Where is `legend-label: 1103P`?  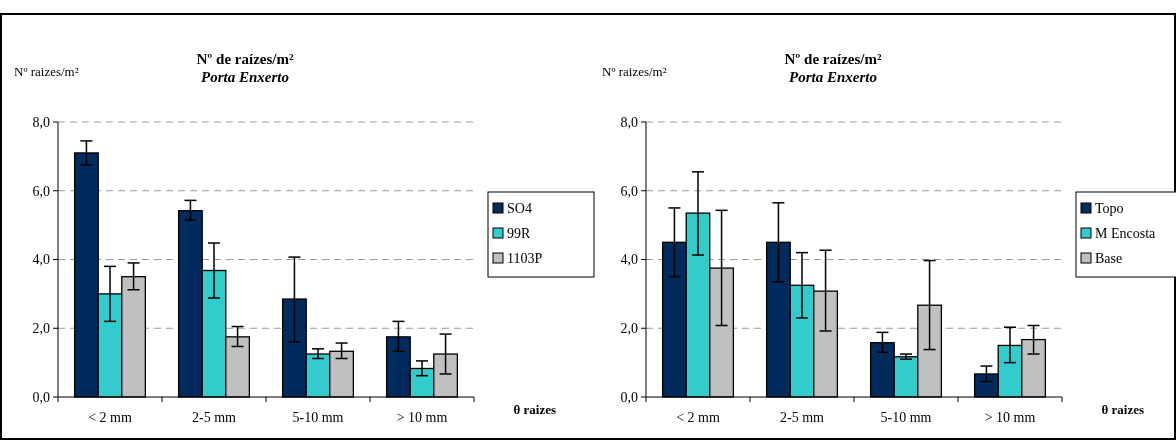
legend-label: 1103P is located at coordinates (525, 258).